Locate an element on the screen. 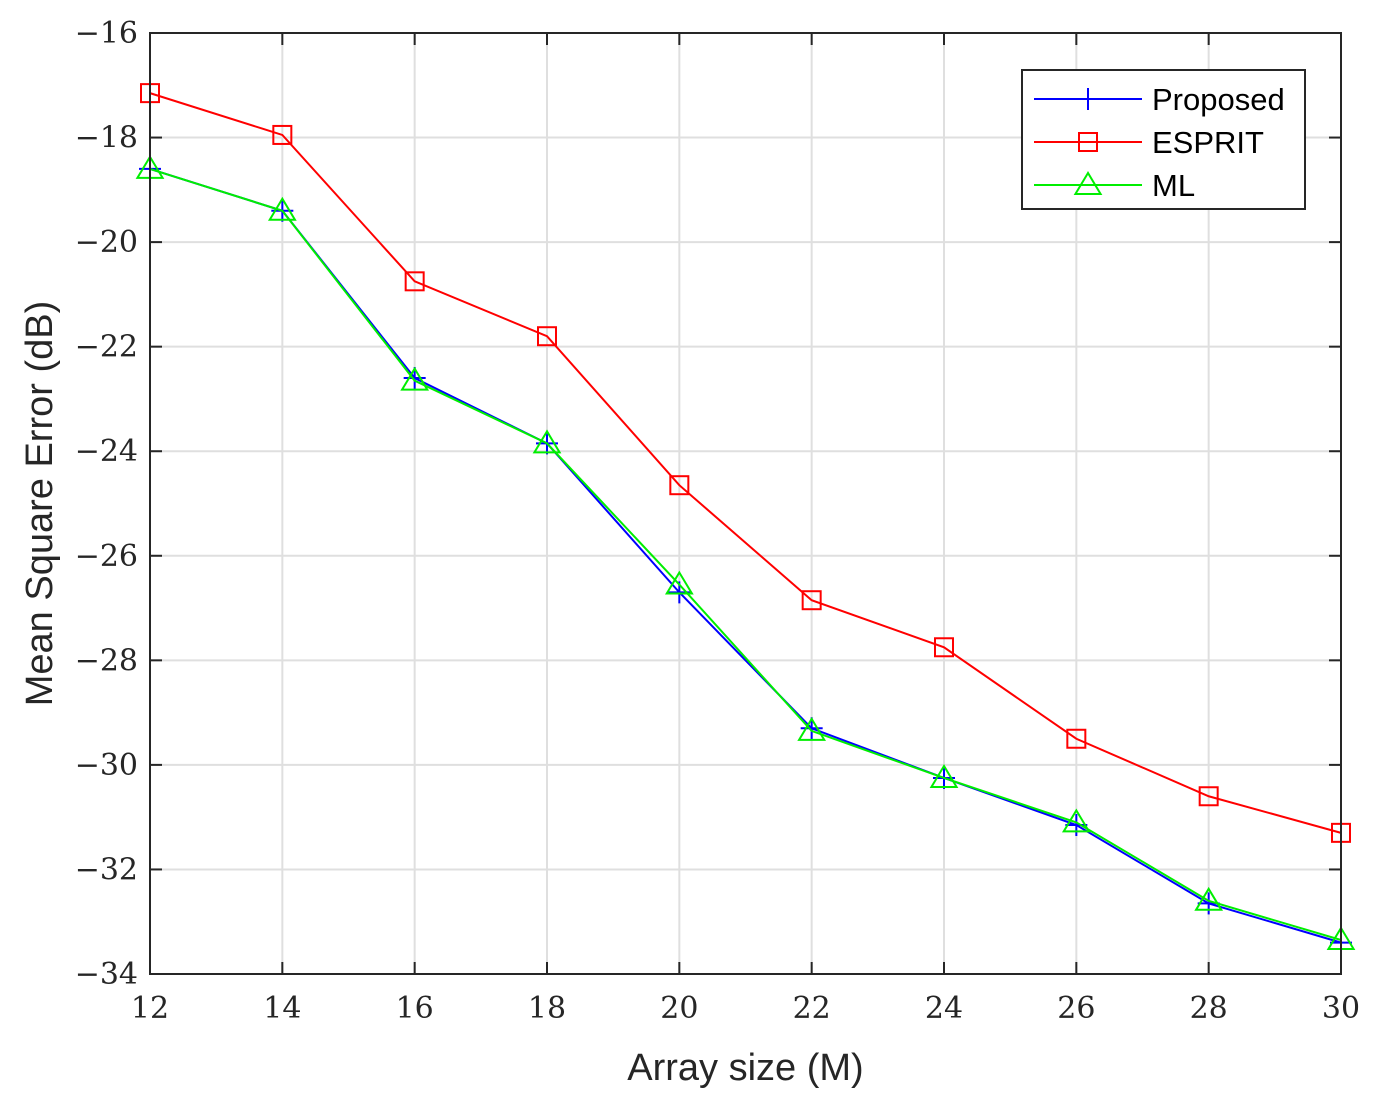 The width and height of the screenshot is (1375, 1101). y-tick-label: −18 is located at coordinates (106, 138).